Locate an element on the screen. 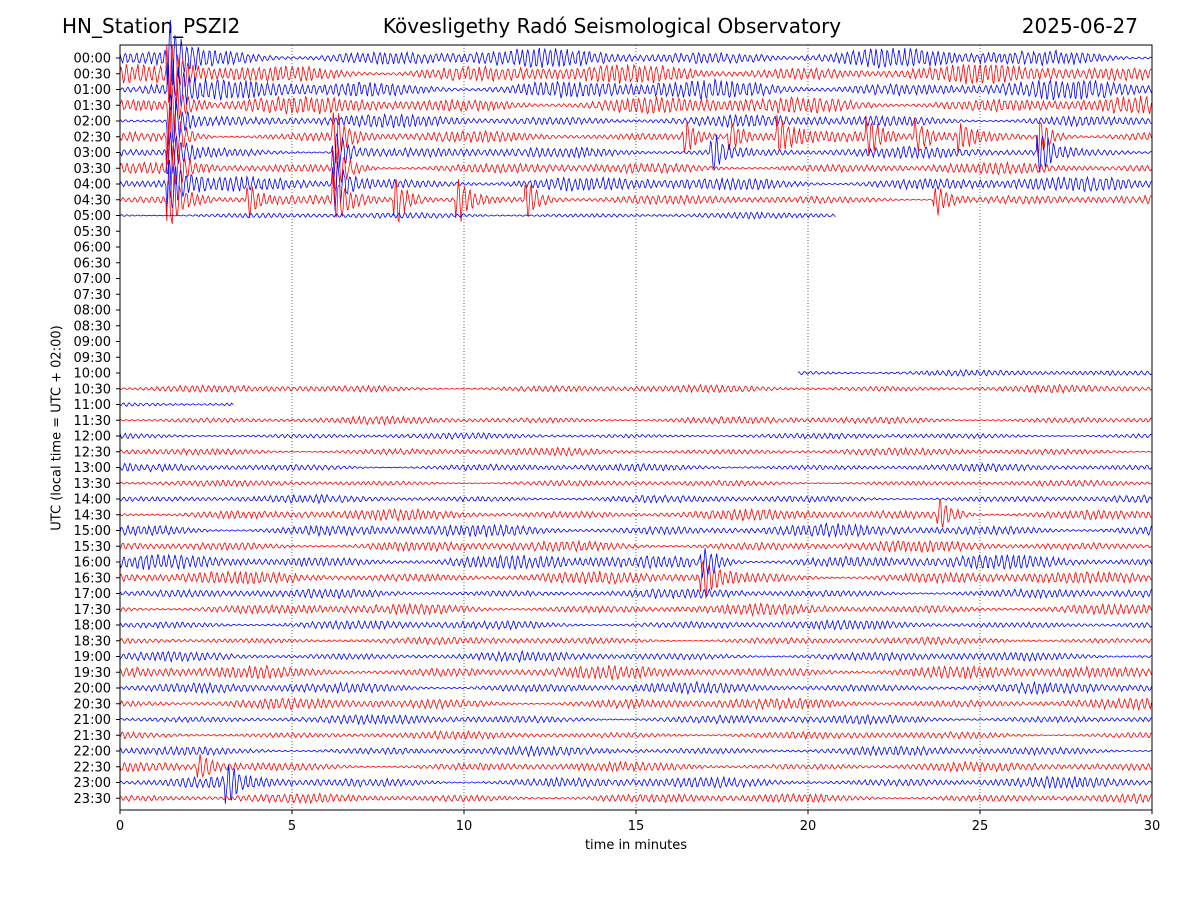  y-tick-label: 17:00 is located at coordinates (92, 594).